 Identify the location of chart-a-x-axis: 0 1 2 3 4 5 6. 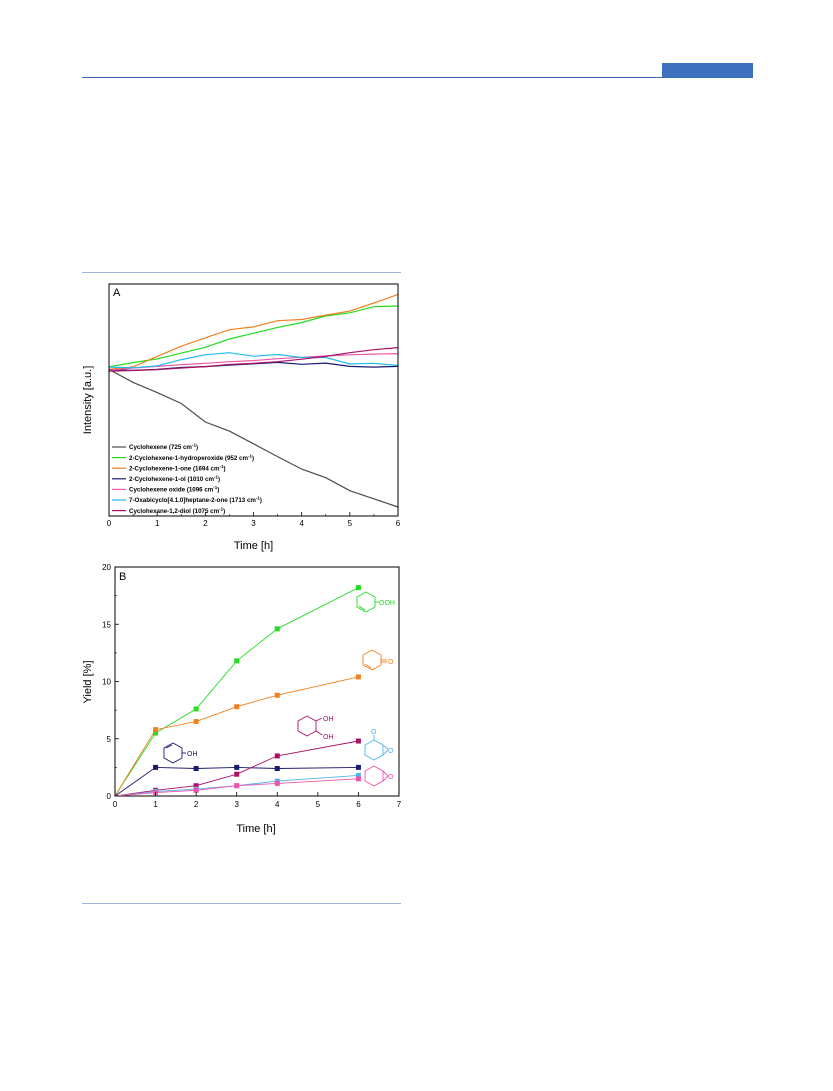
(254, 520).